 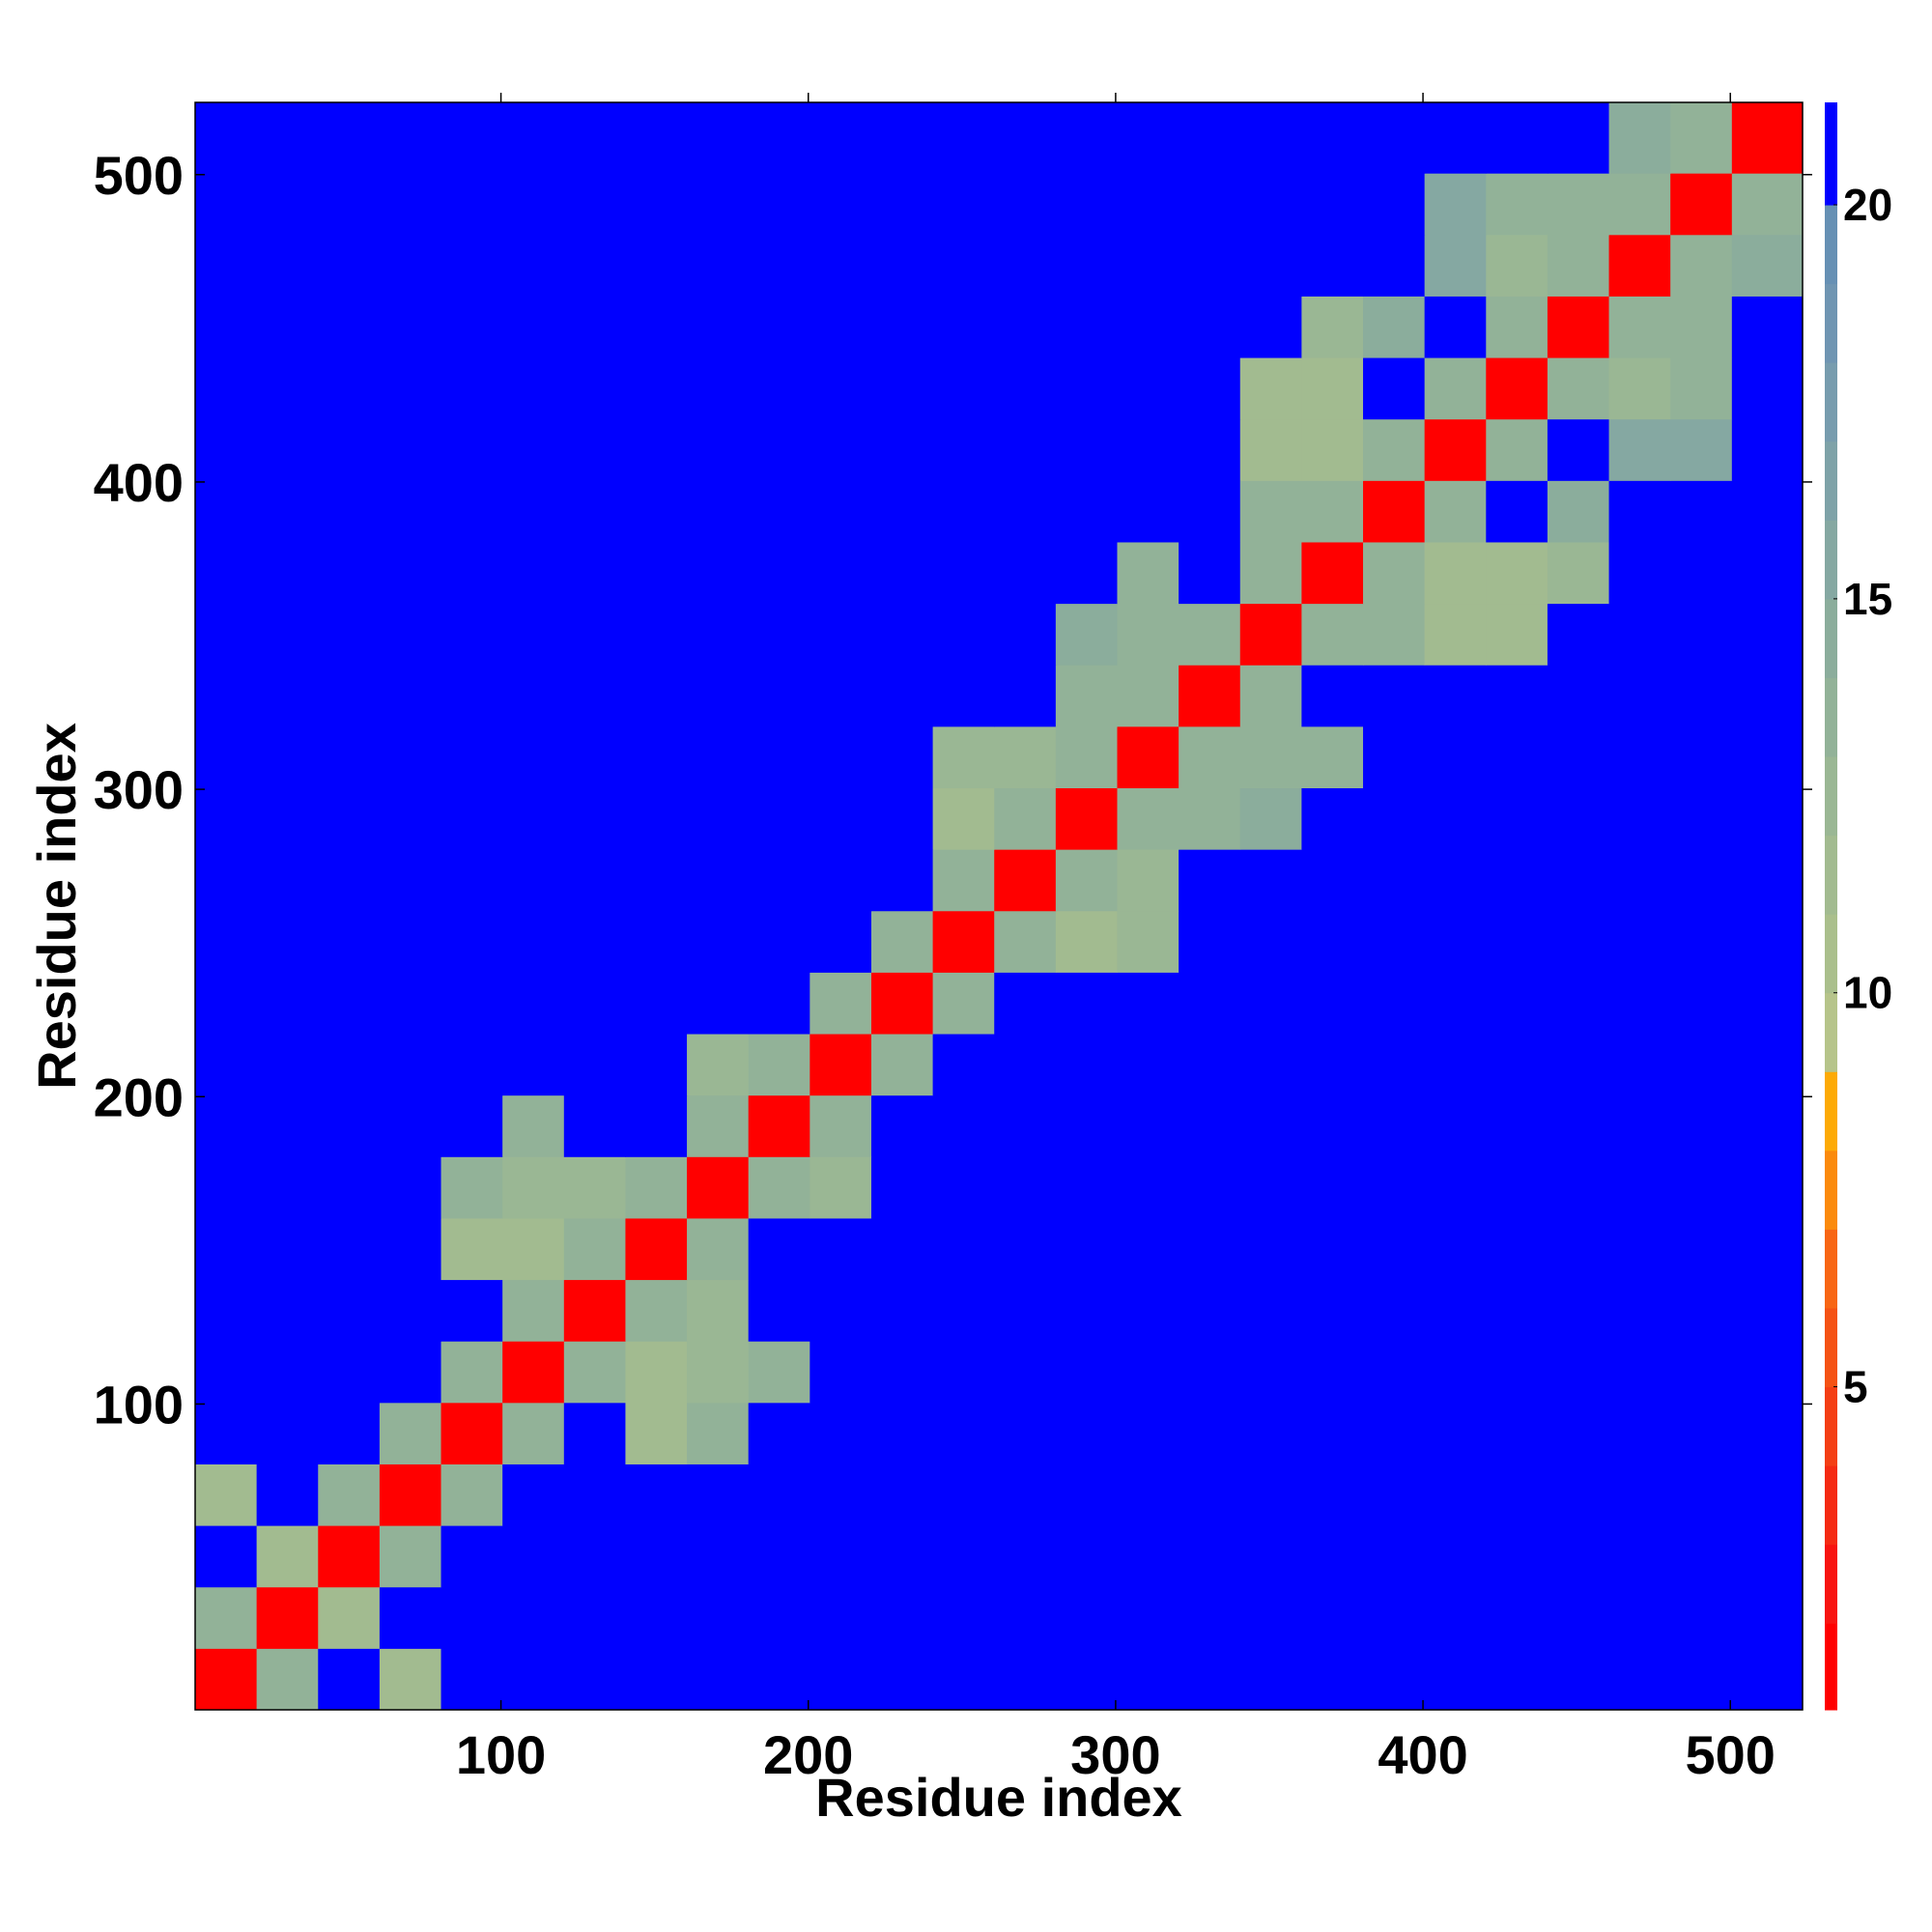 What do you see at coordinates (1867, 205) in the screenshot?
I see `colorbar-tick-label: 20` at bounding box center [1867, 205].